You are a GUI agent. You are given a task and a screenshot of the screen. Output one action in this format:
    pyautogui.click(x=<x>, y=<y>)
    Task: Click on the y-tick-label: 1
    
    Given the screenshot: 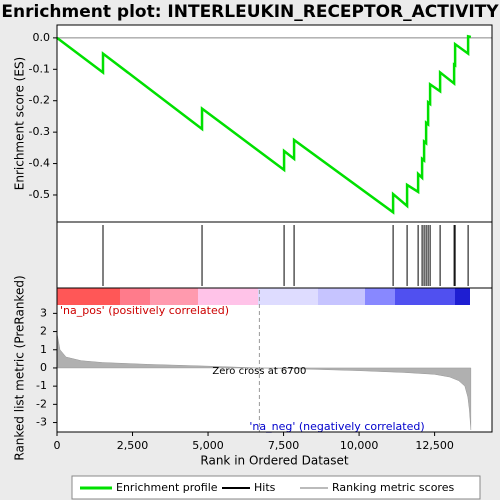 What is the action you would take?
    pyautogui.click(x=43, y=349)
    